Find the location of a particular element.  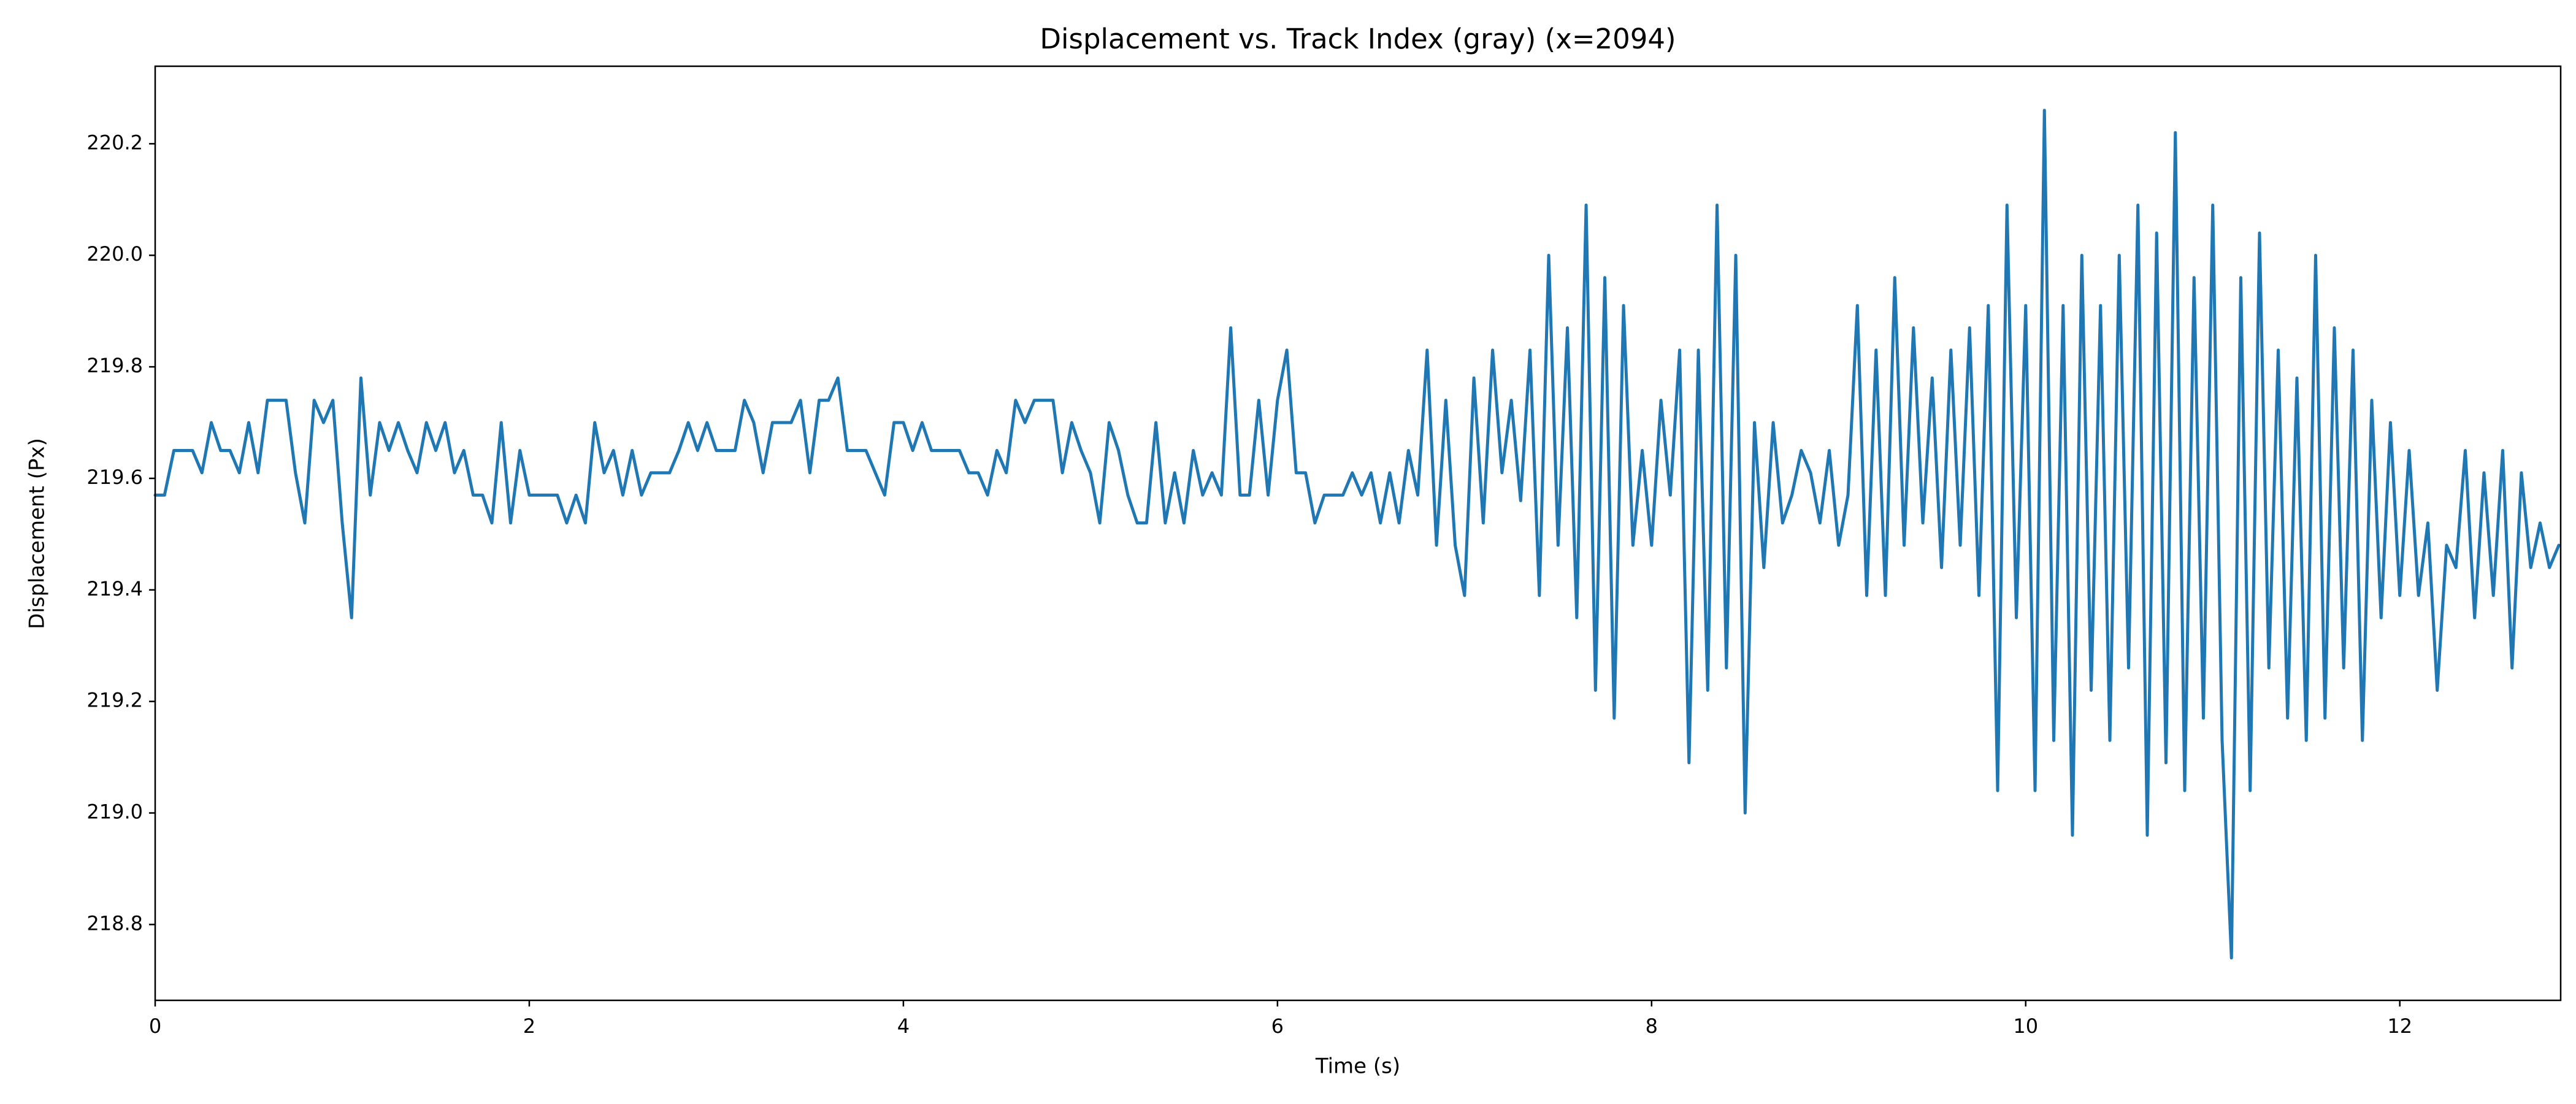

y-tick-label: 220.2 is located at coordinates (114, 142).